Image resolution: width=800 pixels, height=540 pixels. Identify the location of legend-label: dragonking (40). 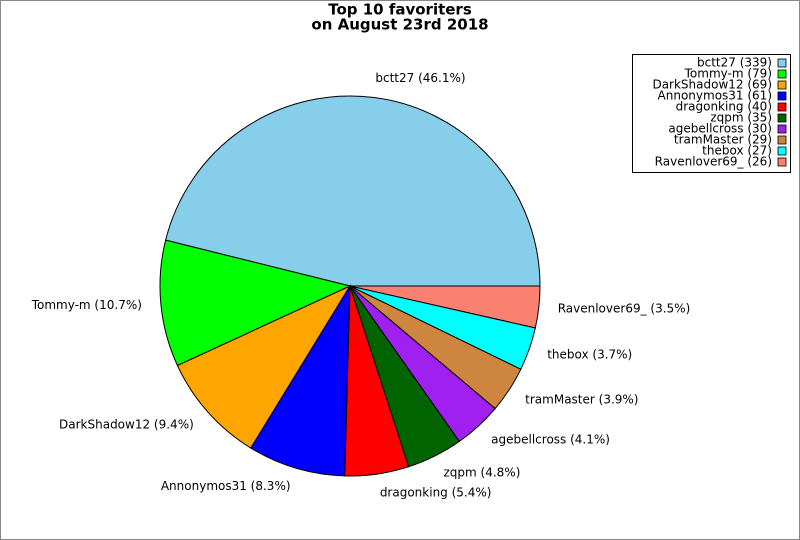
(724, 107).